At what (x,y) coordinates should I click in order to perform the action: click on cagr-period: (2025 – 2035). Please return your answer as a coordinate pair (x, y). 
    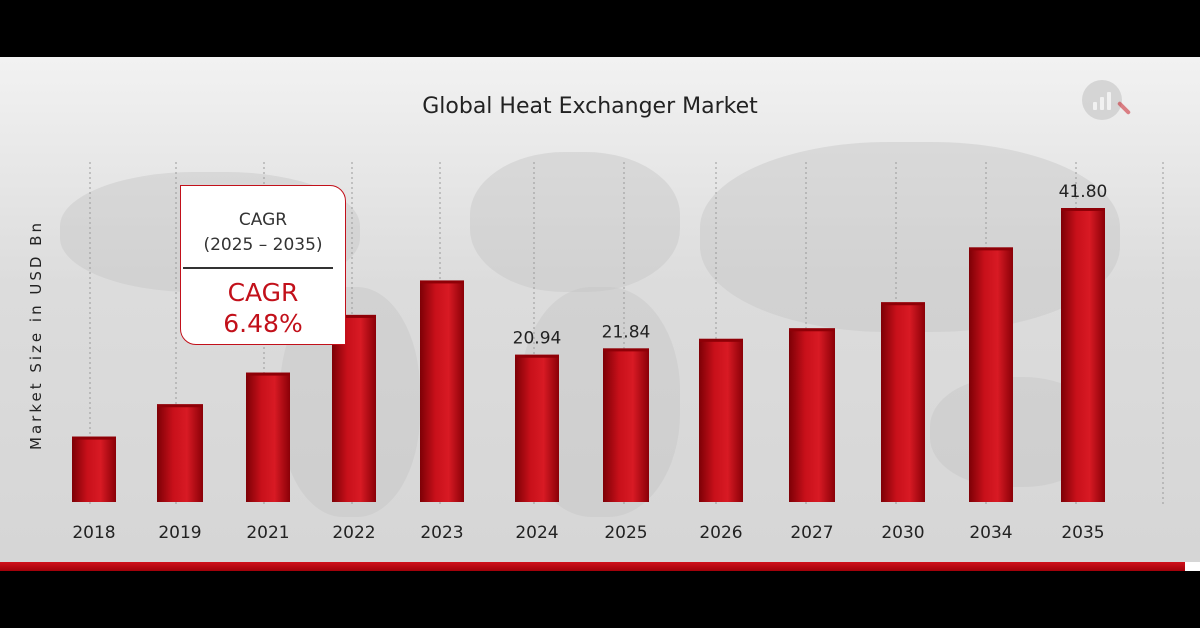
    Looking at the image, I should click on (263, 245).